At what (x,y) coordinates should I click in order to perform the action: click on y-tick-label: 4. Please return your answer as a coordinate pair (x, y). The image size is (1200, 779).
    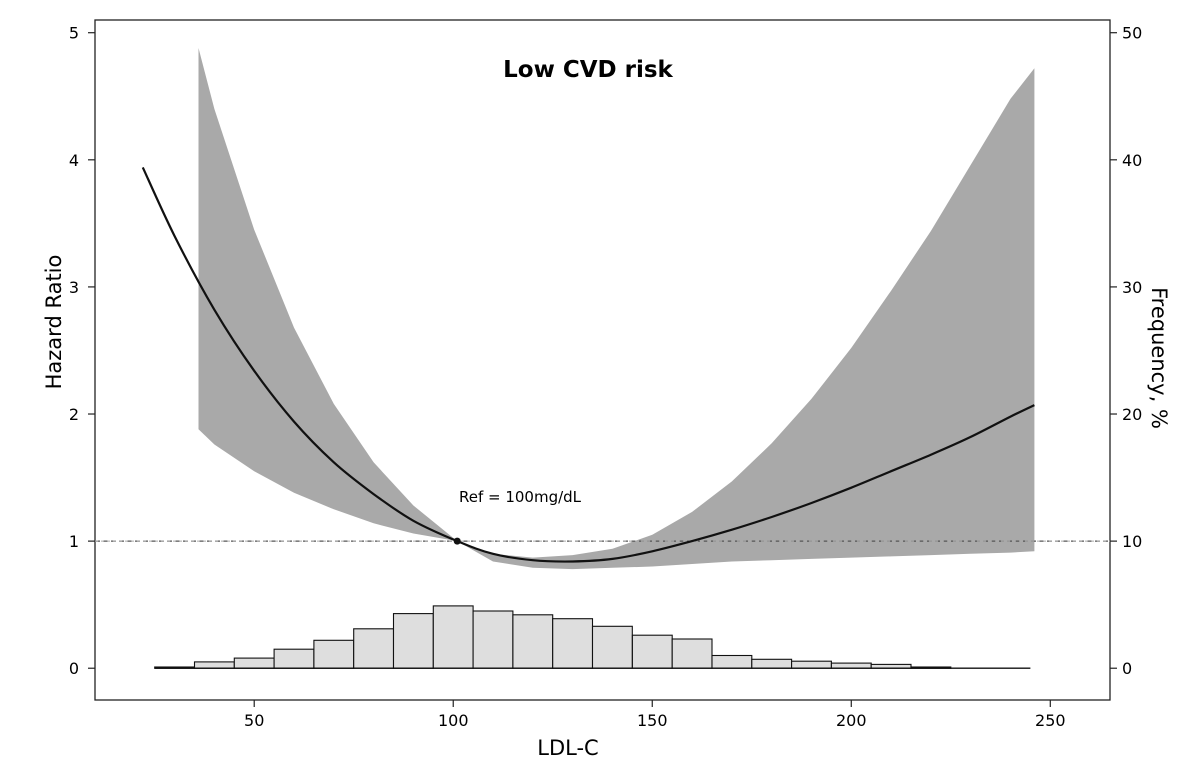
    Looking at the image, I should click on (74, 160).